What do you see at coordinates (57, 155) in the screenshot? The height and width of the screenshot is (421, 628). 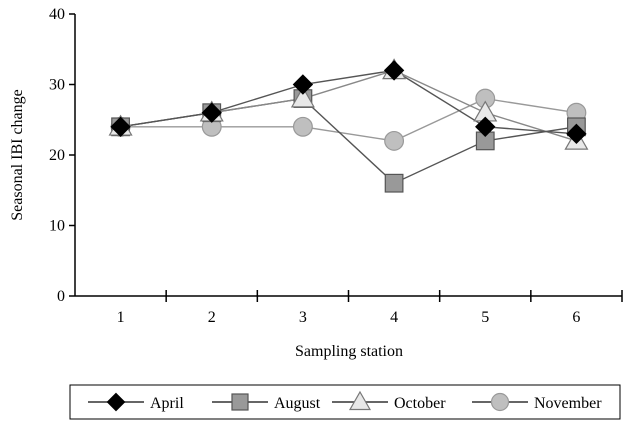 I see `y-tick-label: 20` at bounding box center [57, 155].